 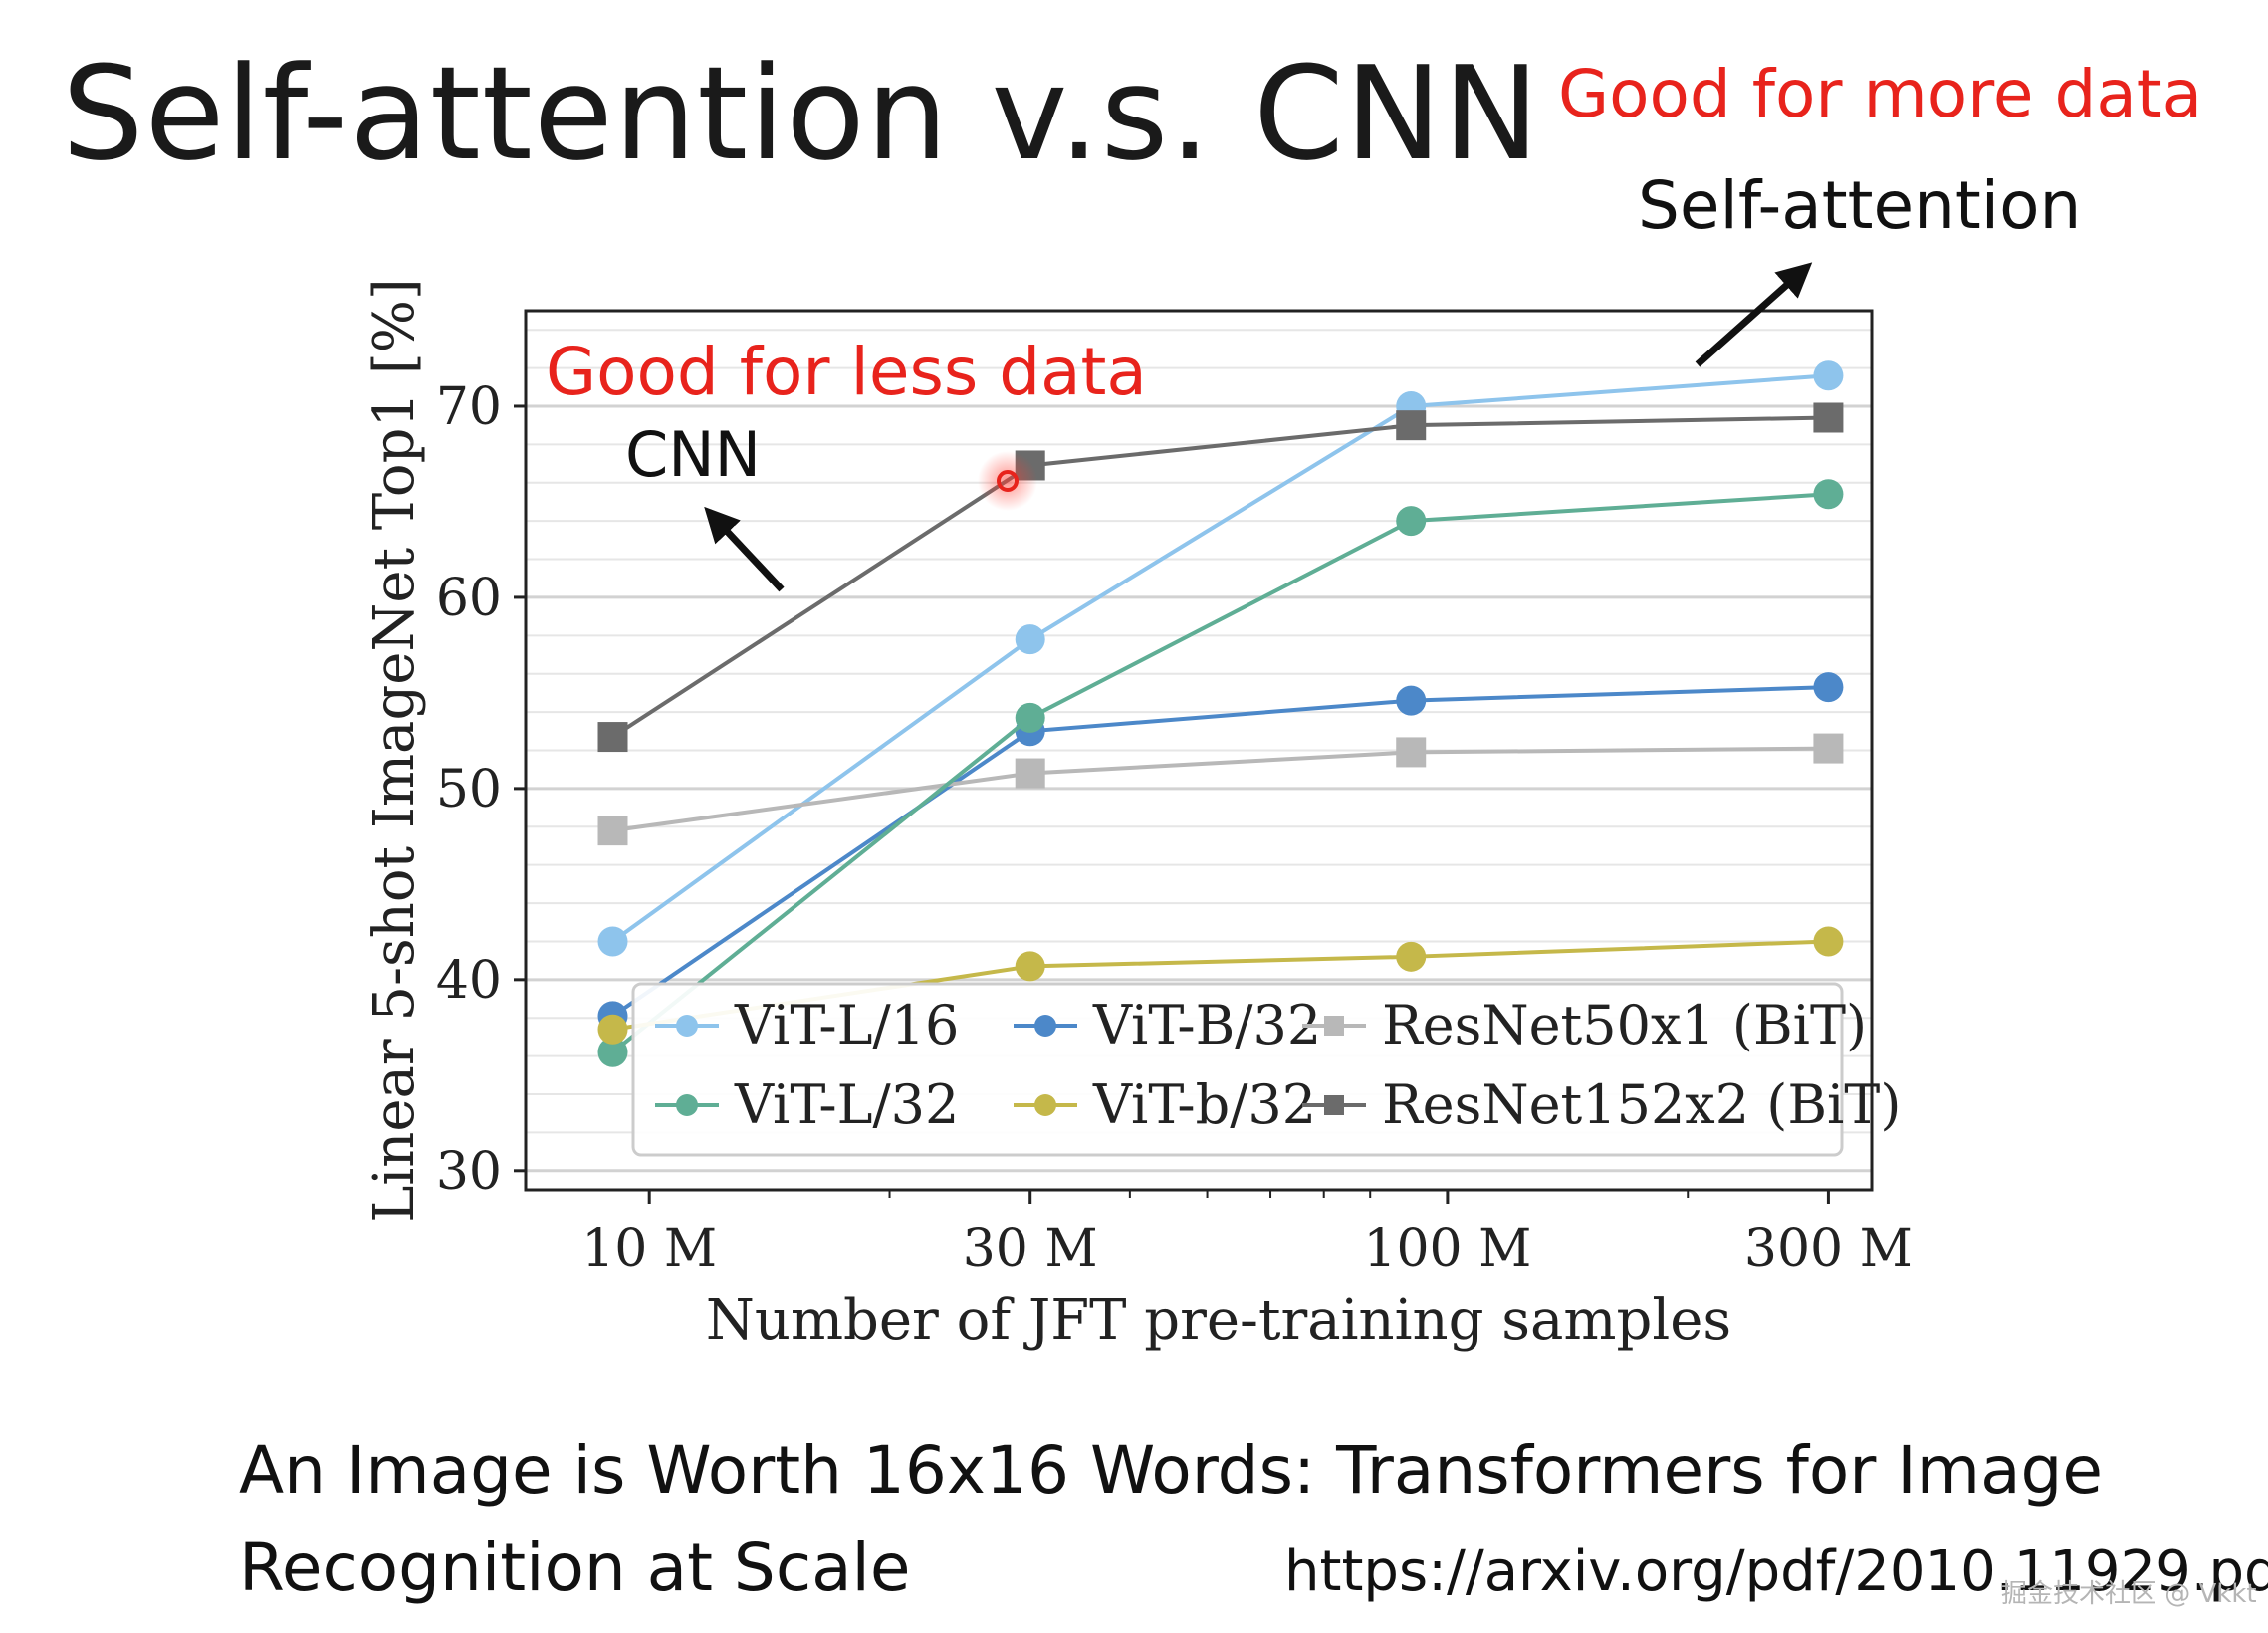 What do you see at coordinates (846, 1025) in the screenshot?
I see `legend-label: ViT-L/16` at bounding box center [846, 1025].